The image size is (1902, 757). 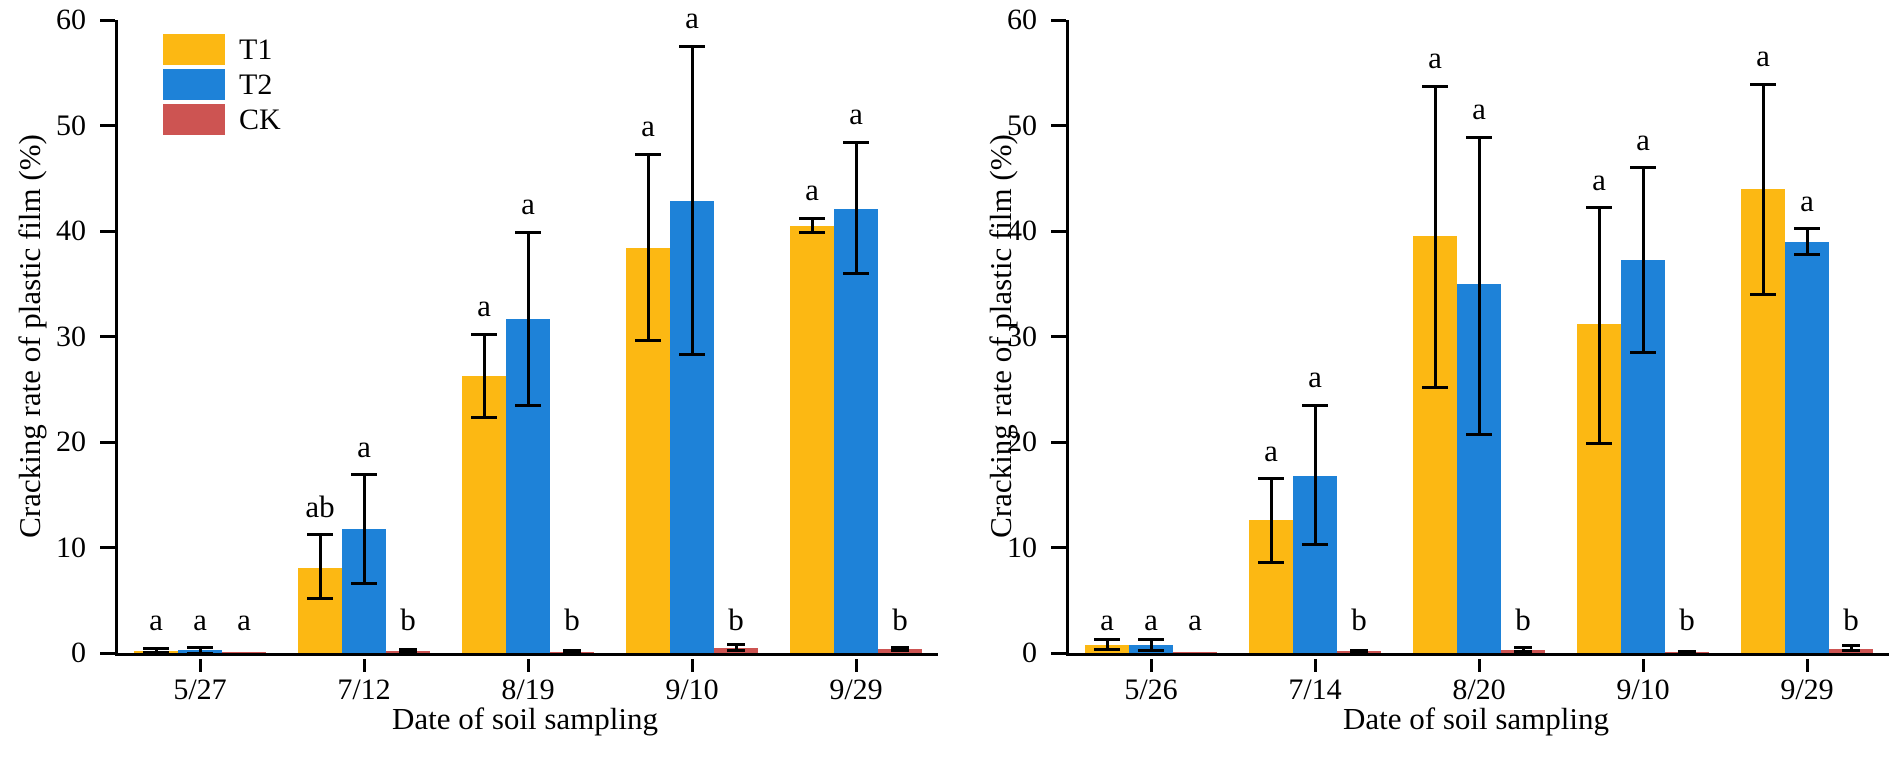 What do you see at coordinates (1807, 241) in the screenshot?
I see `error-bar-t2-9/29` at bounding box center [1807, 241].